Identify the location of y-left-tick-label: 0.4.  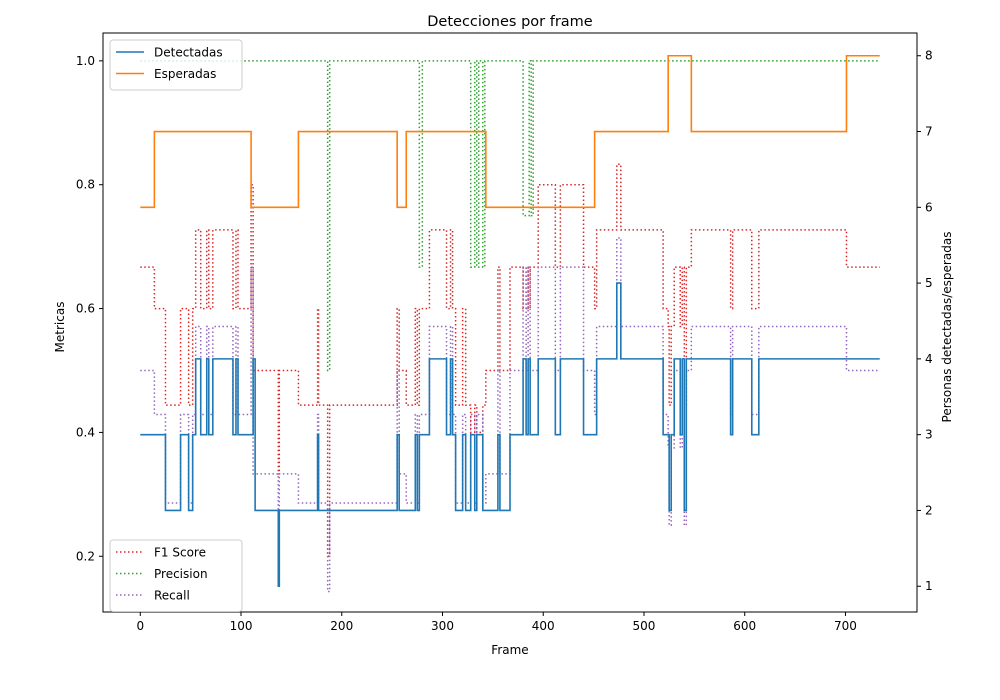
(85, 432).